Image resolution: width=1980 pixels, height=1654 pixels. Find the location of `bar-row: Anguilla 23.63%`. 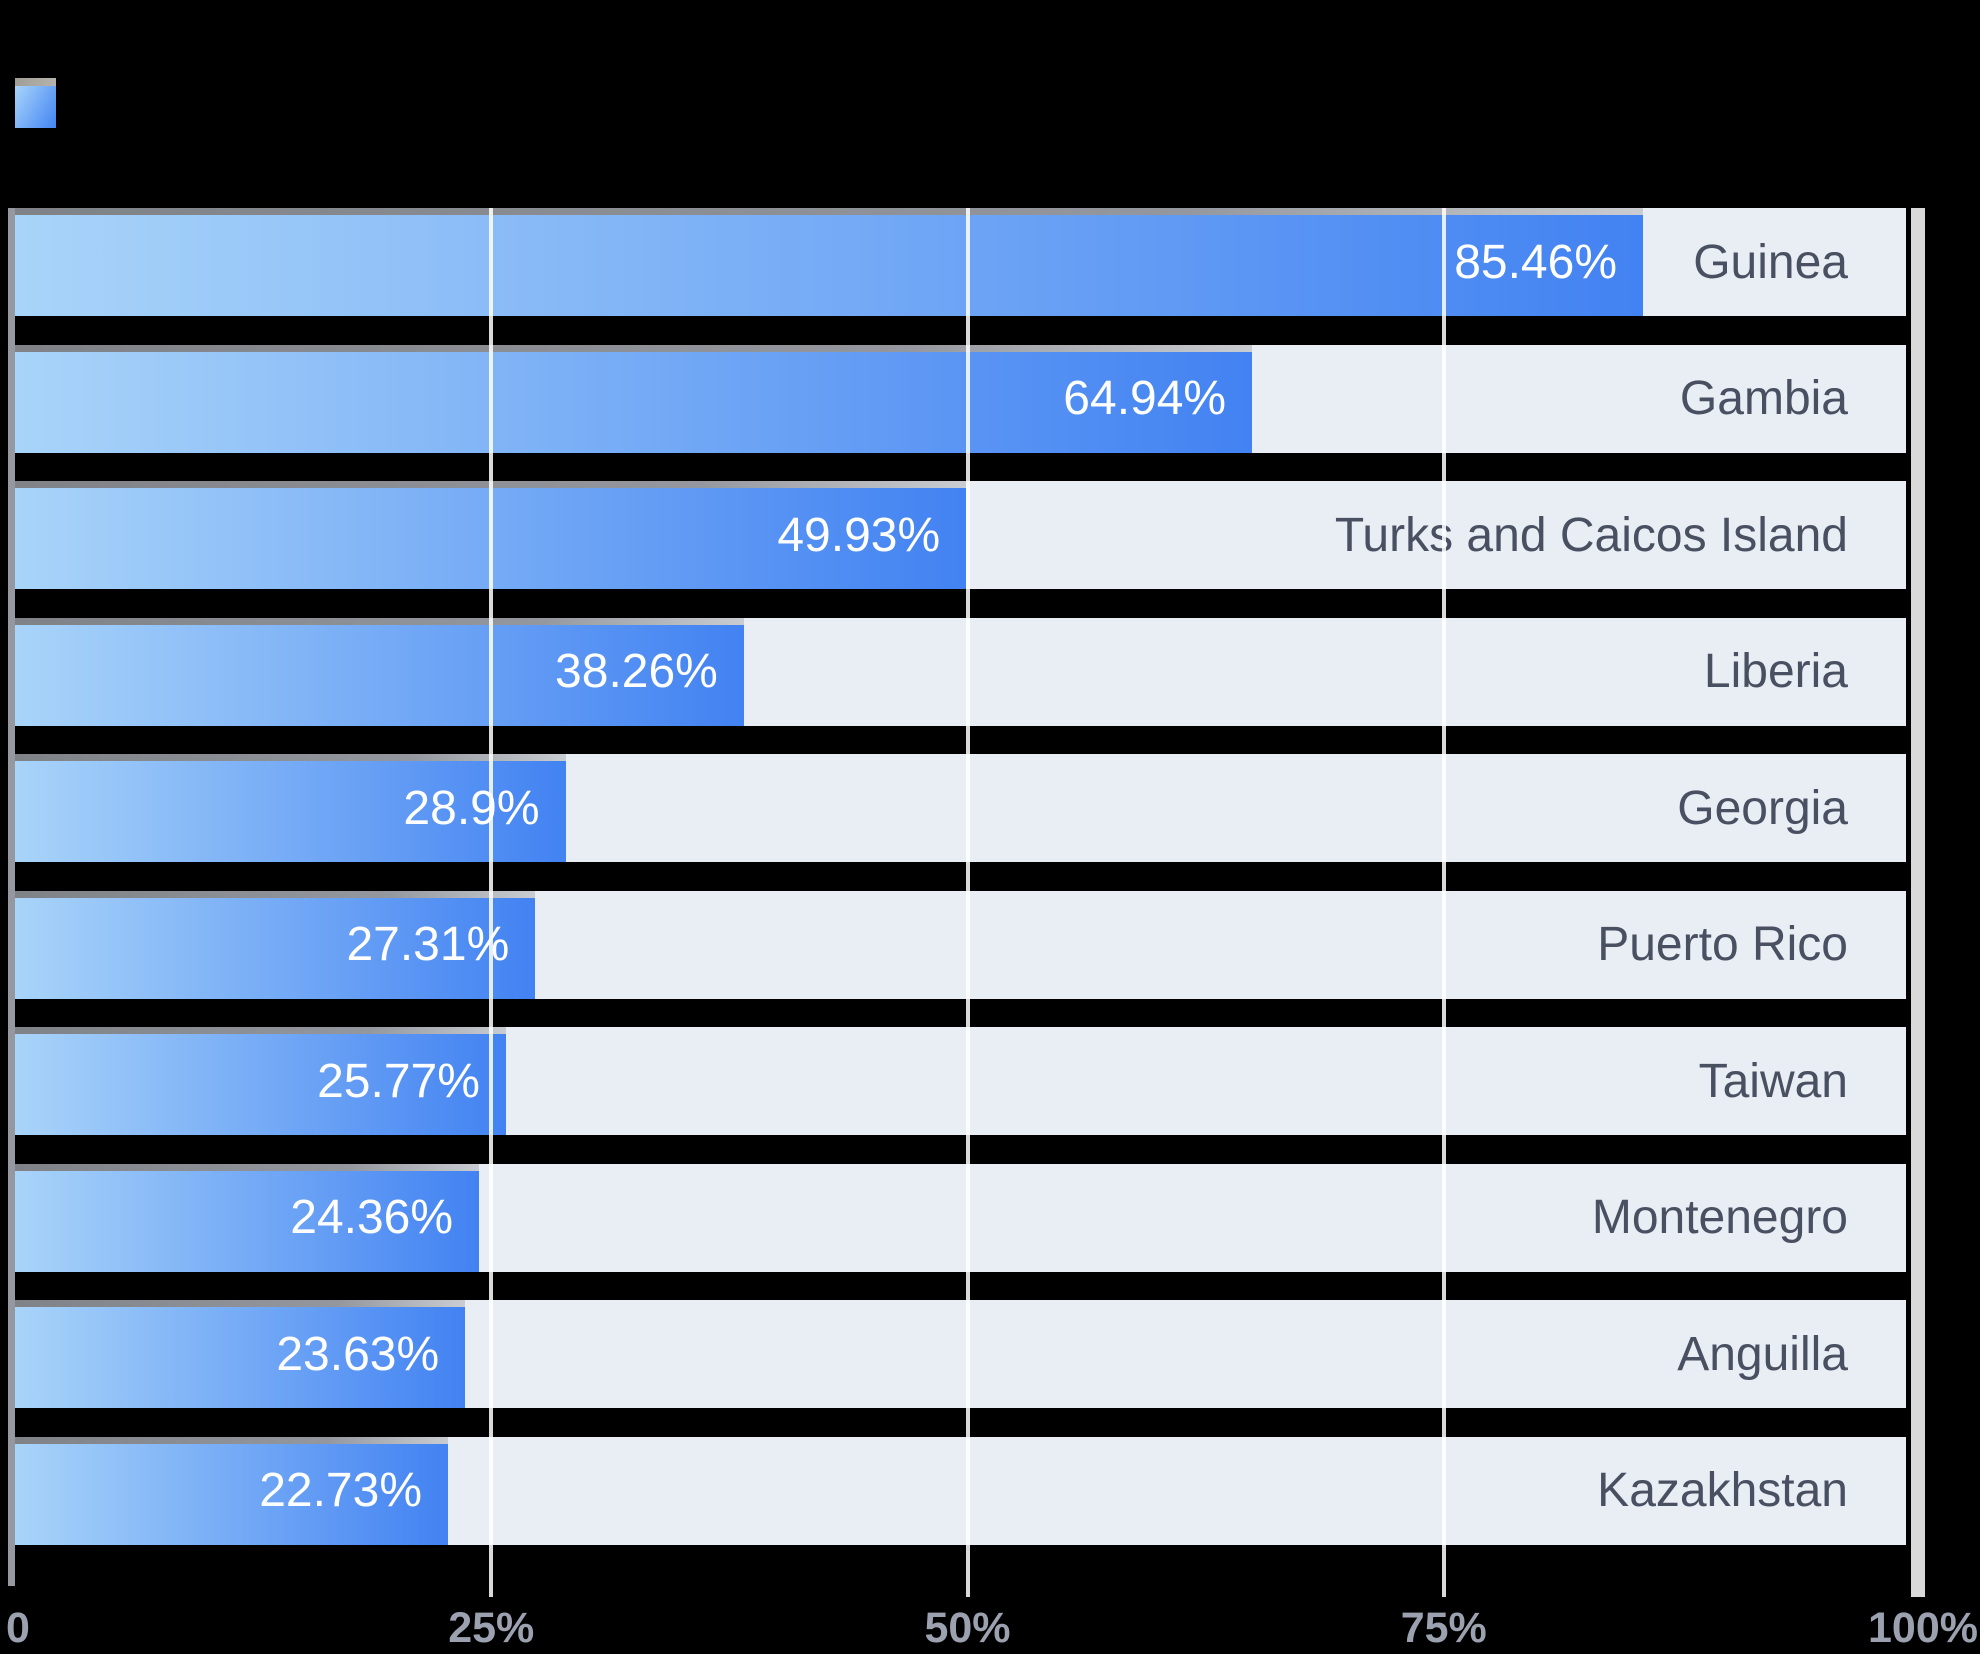

bar-row: Anguilla 23.63% is located at coordinates (967, 1354).